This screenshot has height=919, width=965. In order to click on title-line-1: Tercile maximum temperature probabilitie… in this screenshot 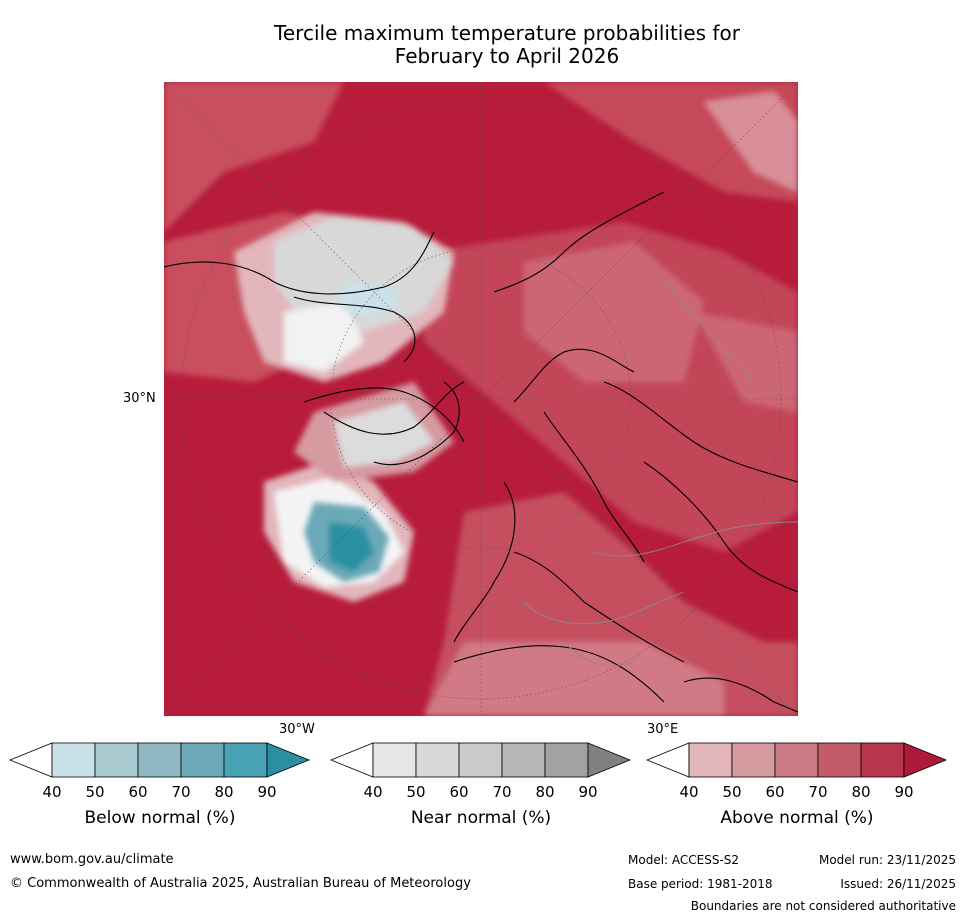, I will do `click(507, 33)`.